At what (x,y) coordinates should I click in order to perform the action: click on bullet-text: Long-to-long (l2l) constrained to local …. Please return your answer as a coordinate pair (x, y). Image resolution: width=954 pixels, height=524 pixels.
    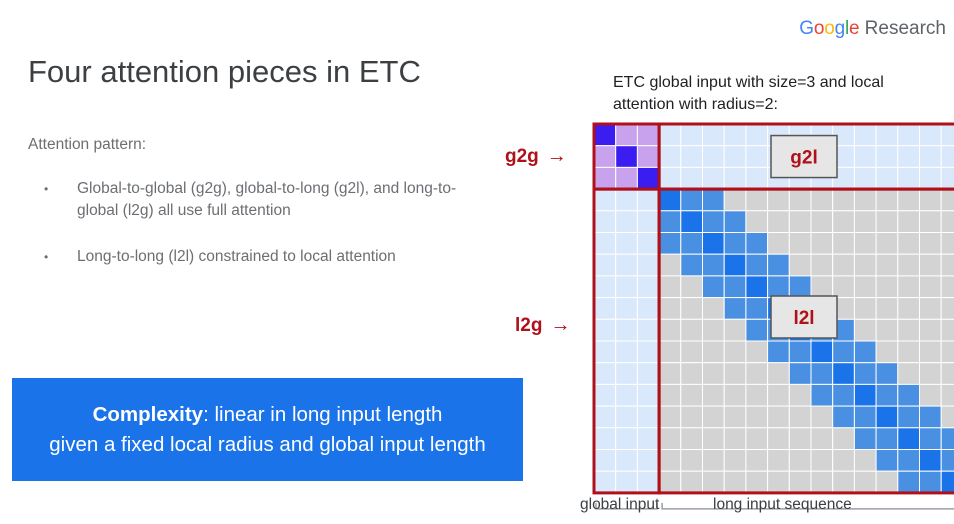
    Looking at the image, I should click on (236, 256).